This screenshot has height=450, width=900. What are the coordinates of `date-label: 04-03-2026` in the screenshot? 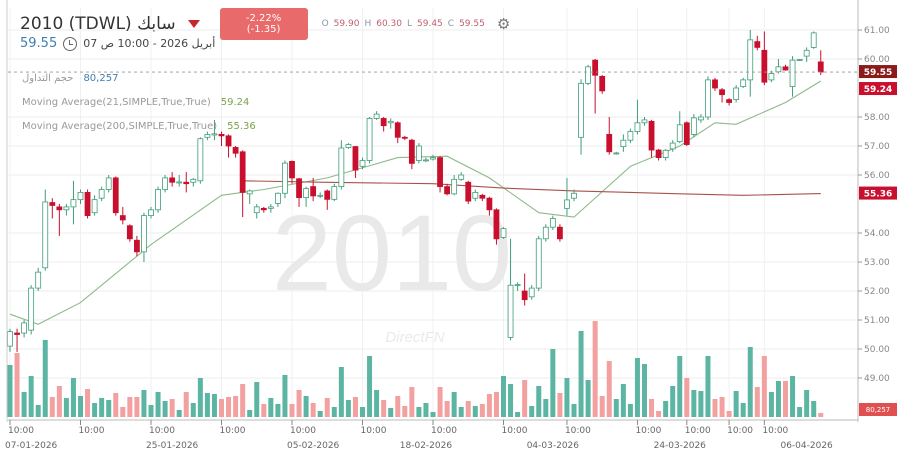 It's located at (553, 445).